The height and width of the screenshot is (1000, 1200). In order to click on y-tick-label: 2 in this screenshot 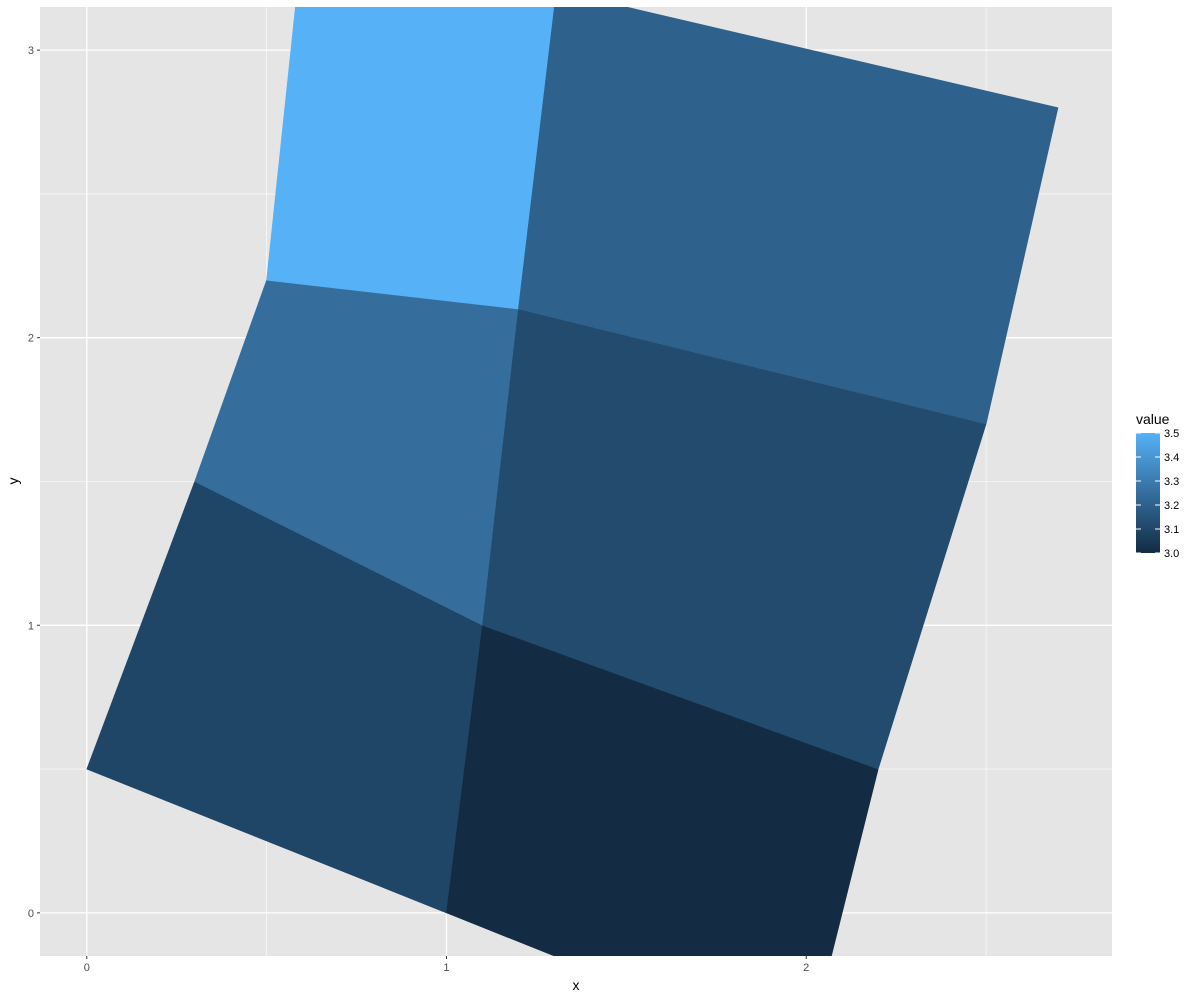, I will do `click(31, 339)`.